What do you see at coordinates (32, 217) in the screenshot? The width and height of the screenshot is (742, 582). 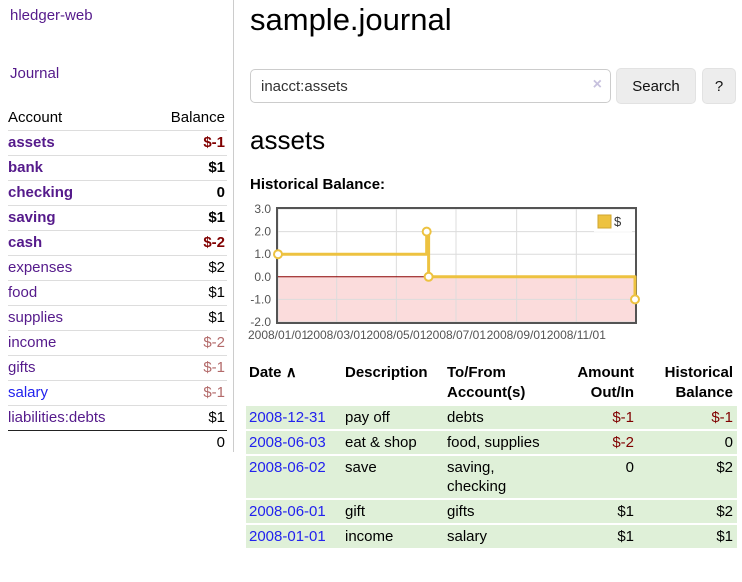 I see `account-link-saving: saving` at bounding box center [32, 217].